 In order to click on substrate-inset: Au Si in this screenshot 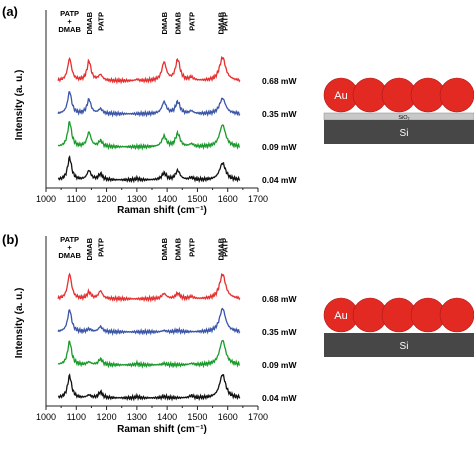, I will do `click(398, 327)`.